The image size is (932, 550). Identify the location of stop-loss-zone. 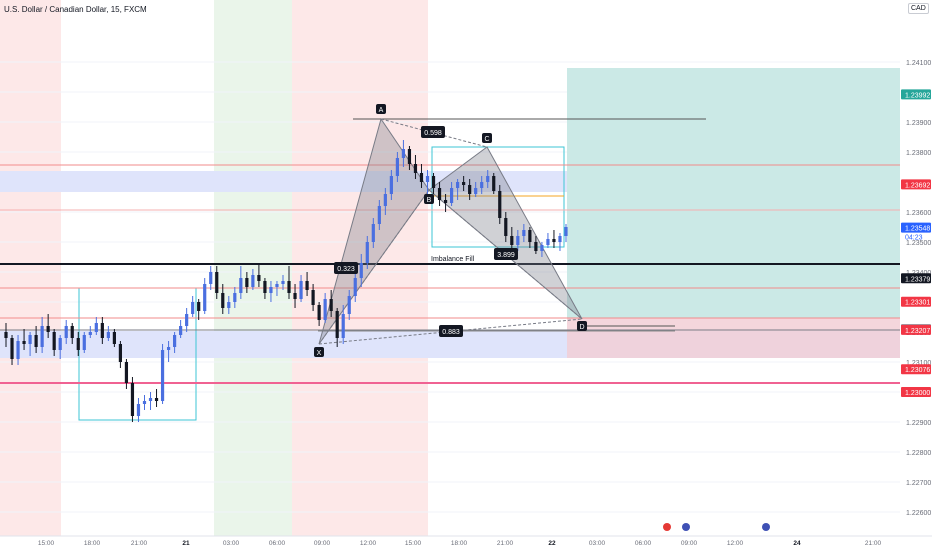
(733, 338).